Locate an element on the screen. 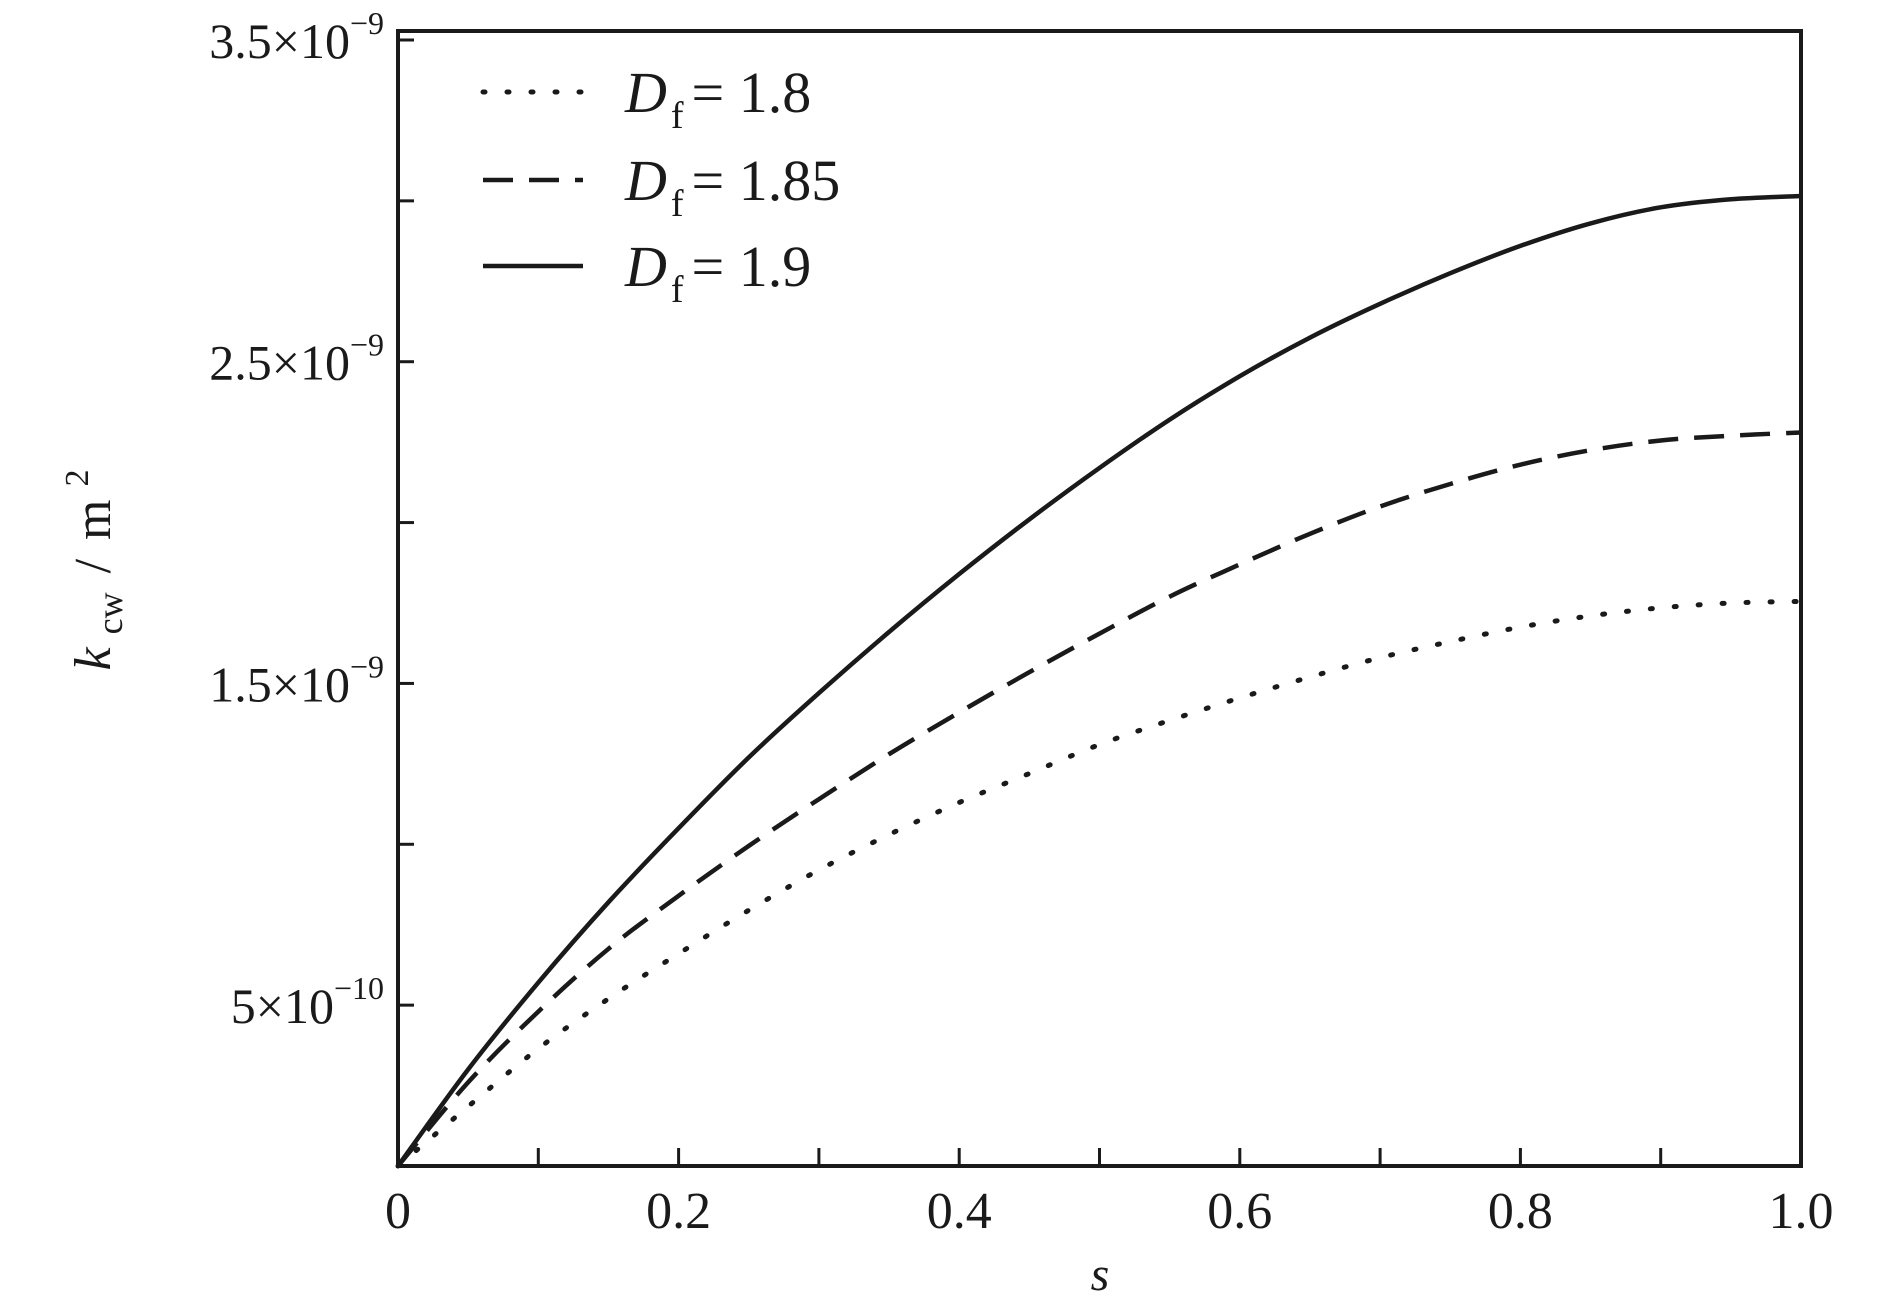 The height and width of the screenshot is (1299, 1890). x-tick-label: 1.0 is located at coordinates (1801, 1211).